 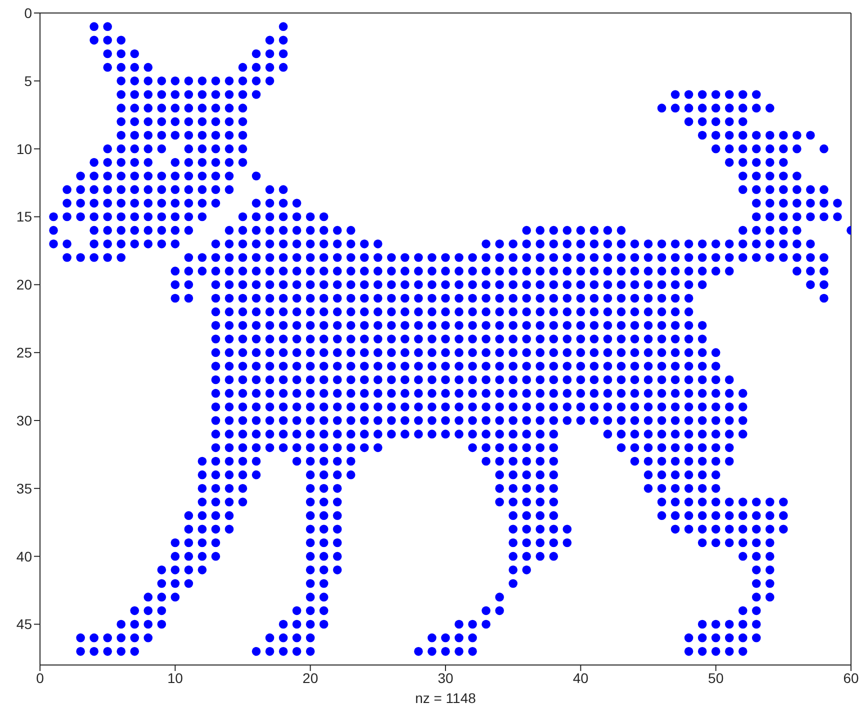 What do you see at coordinates (24, 624) in the screenshot?
I see `y-tick-label: 45` at bounding box center [24, 624].